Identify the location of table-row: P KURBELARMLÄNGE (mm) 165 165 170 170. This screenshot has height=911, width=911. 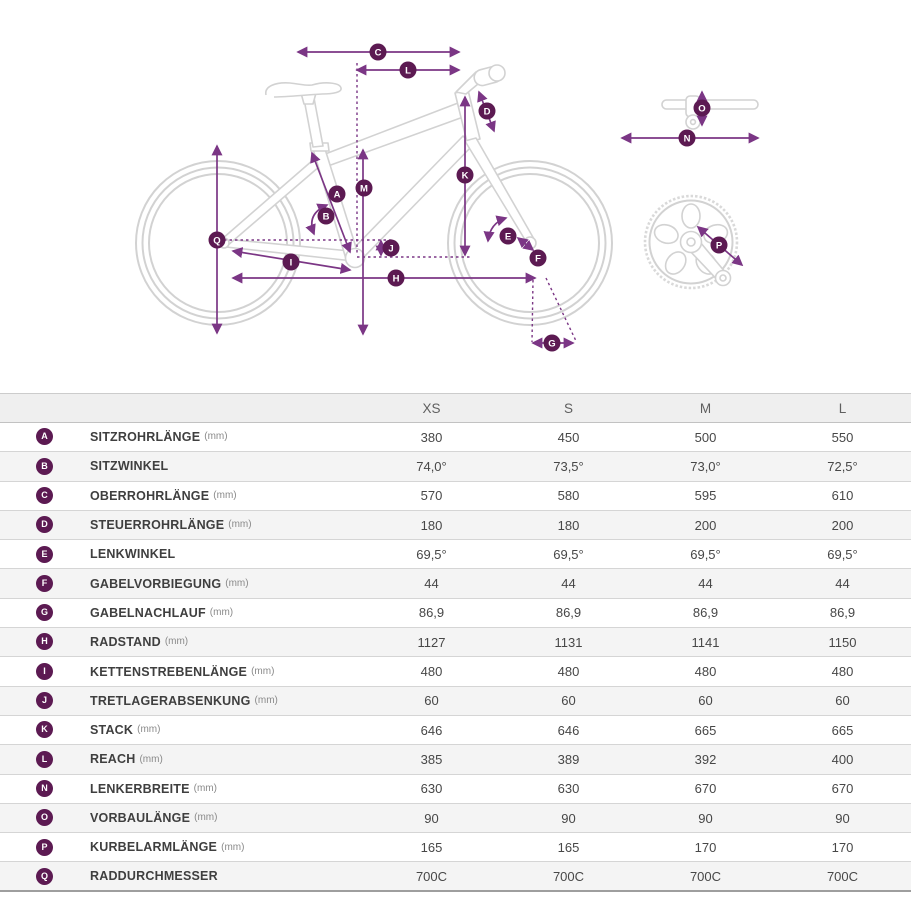
(455, 847).